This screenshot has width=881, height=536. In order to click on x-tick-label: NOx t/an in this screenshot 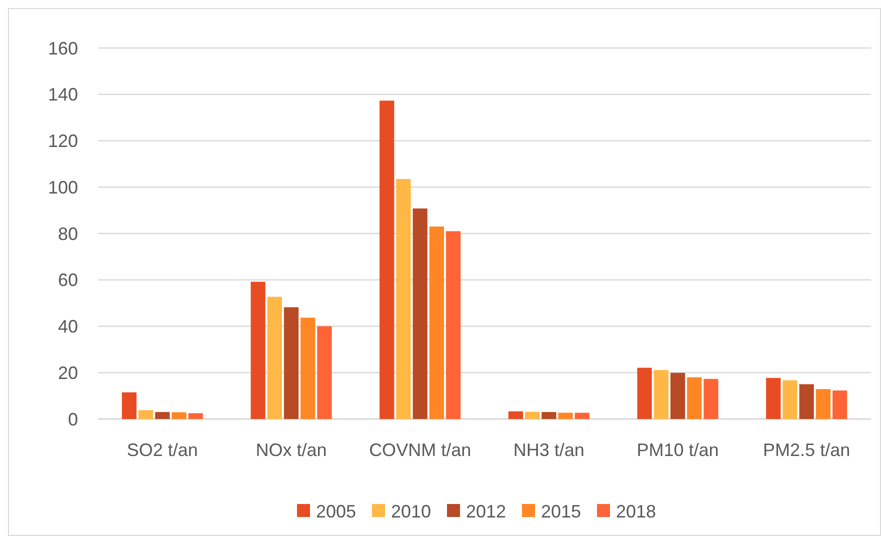, I will do `click(291, 450)`.